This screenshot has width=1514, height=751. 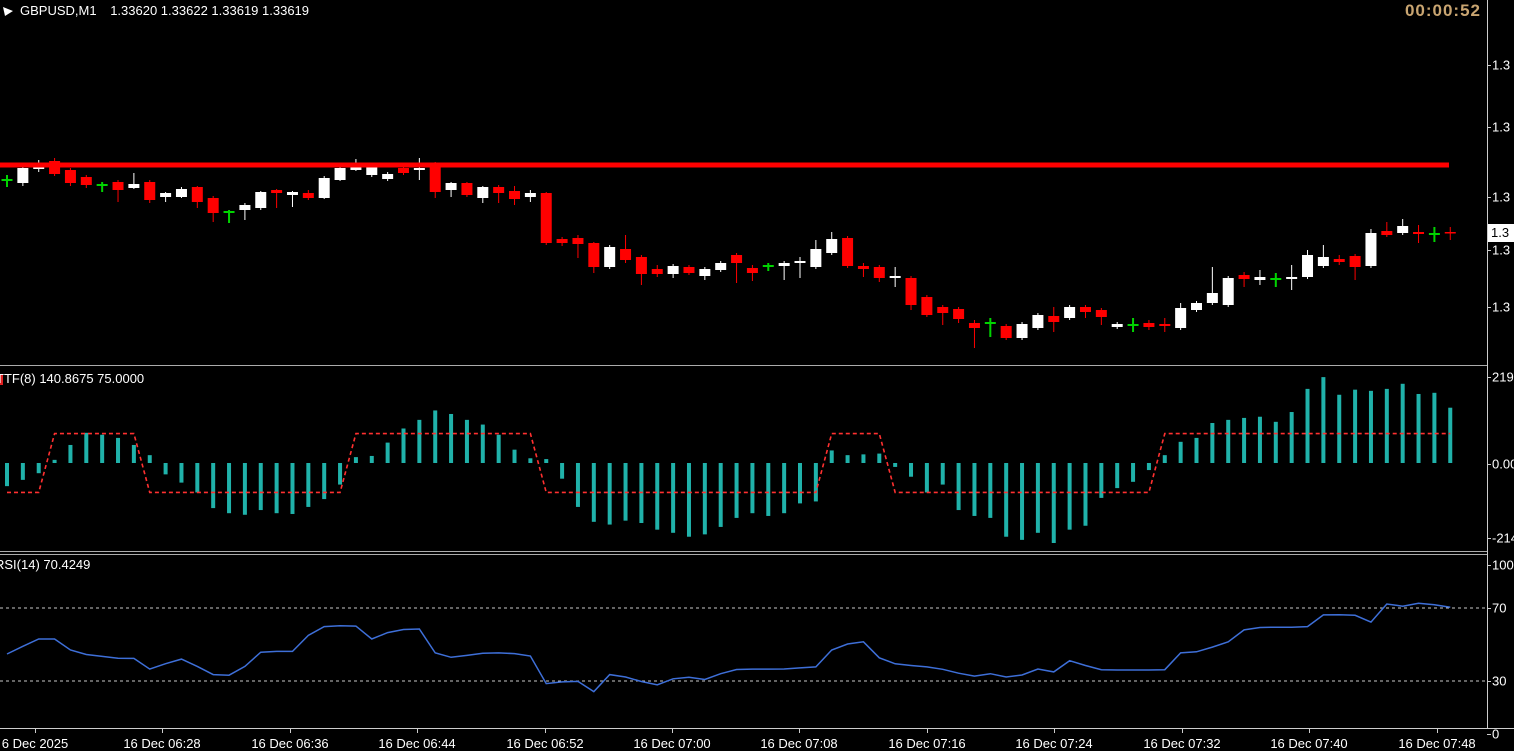 I want to click on rsi-indicator-label: RSI(14) 70.4249, so click(x=45, y=564).